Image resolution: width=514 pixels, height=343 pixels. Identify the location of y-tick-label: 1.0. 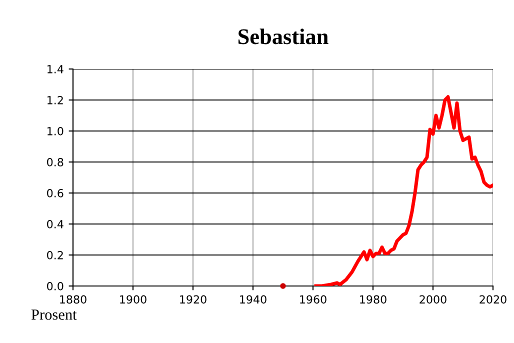
(56, 131).